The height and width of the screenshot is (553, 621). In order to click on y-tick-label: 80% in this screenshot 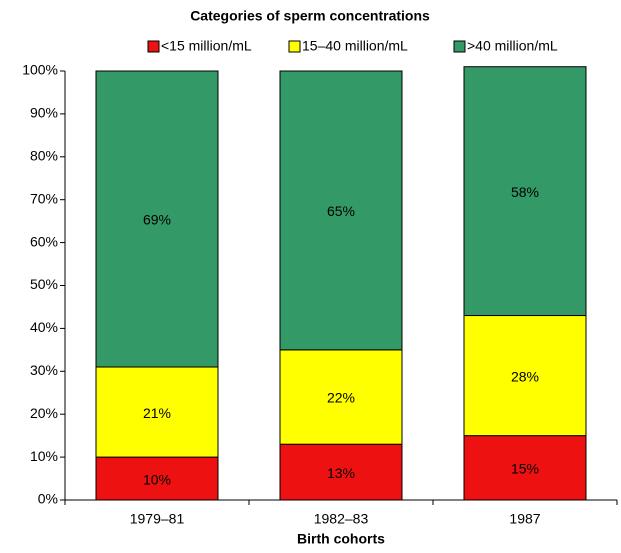, I will do `click(44, 156)`.